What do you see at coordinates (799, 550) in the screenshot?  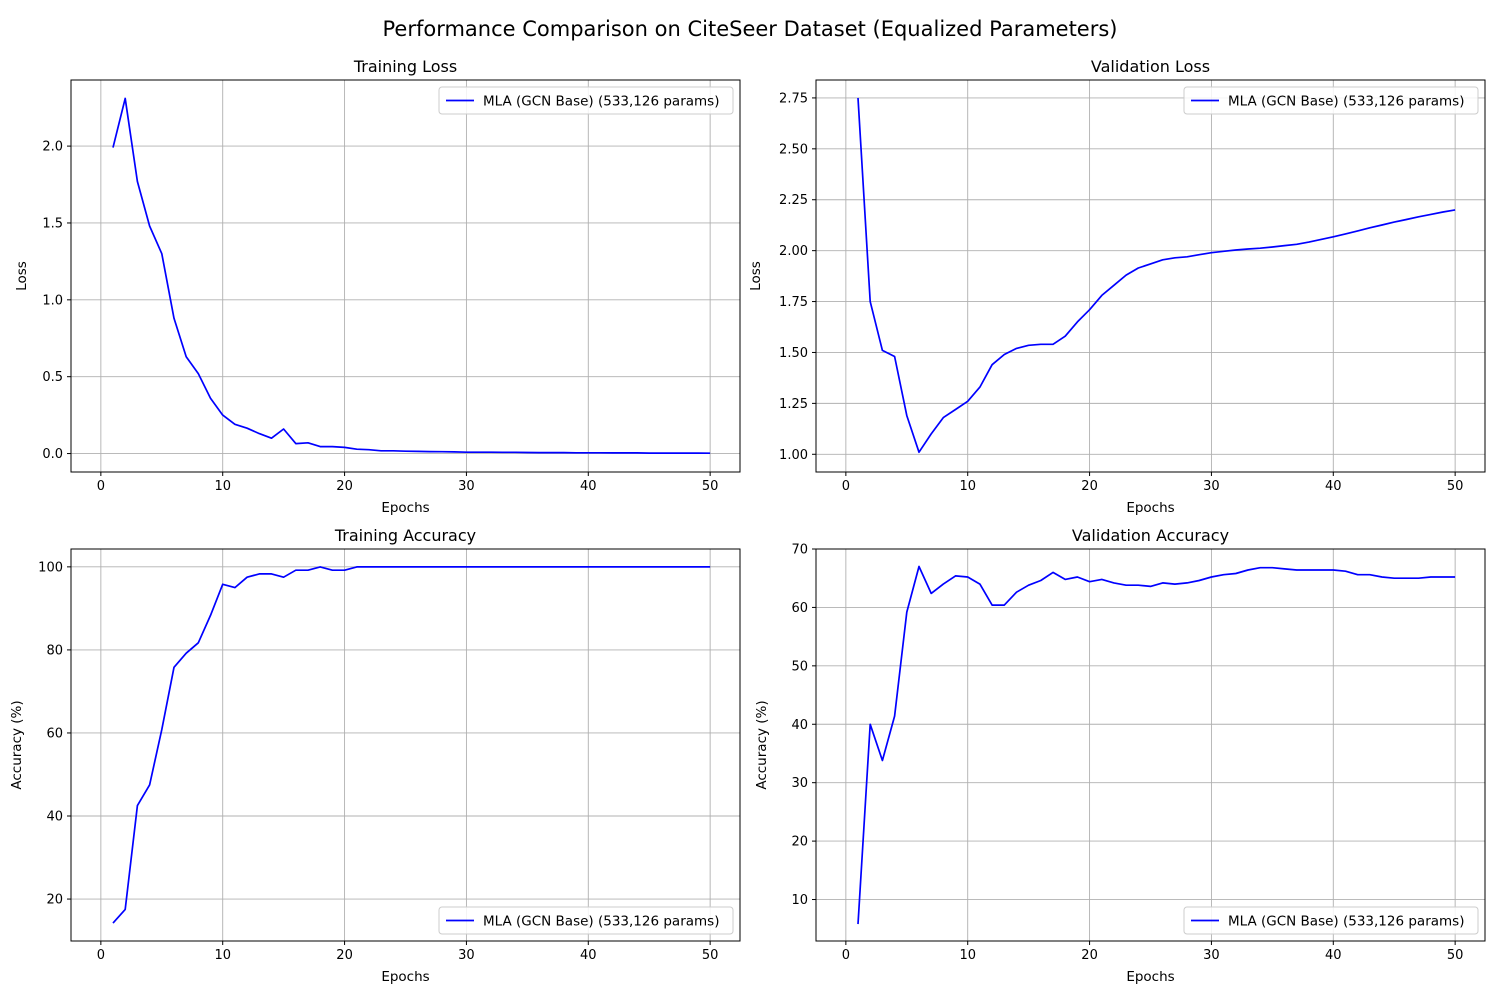 I see `y-tick-label: 70` at bounding box center [799, 550].